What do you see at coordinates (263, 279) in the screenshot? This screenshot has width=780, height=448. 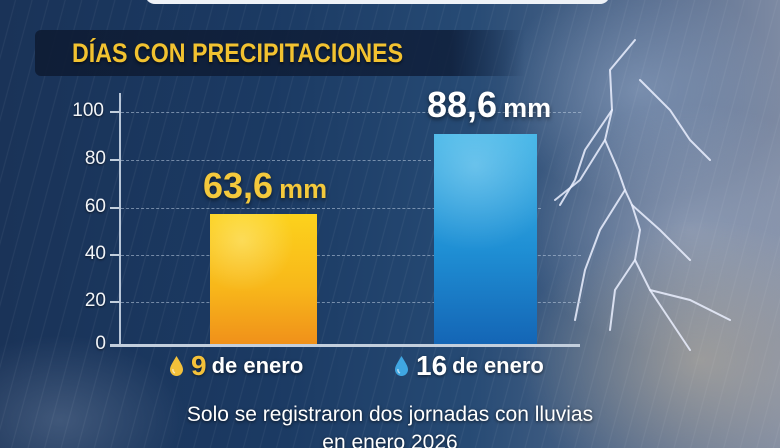 I see `bar-9-enero` at bounding box center [263, 279].